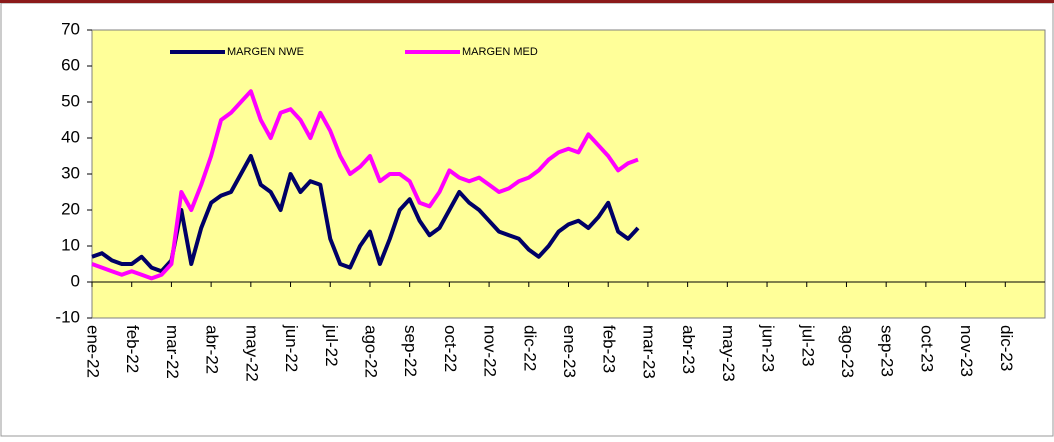 This screenshot has width=1054, height=442. I want to click on x-tick-label: jun-22, so click(291, 348).